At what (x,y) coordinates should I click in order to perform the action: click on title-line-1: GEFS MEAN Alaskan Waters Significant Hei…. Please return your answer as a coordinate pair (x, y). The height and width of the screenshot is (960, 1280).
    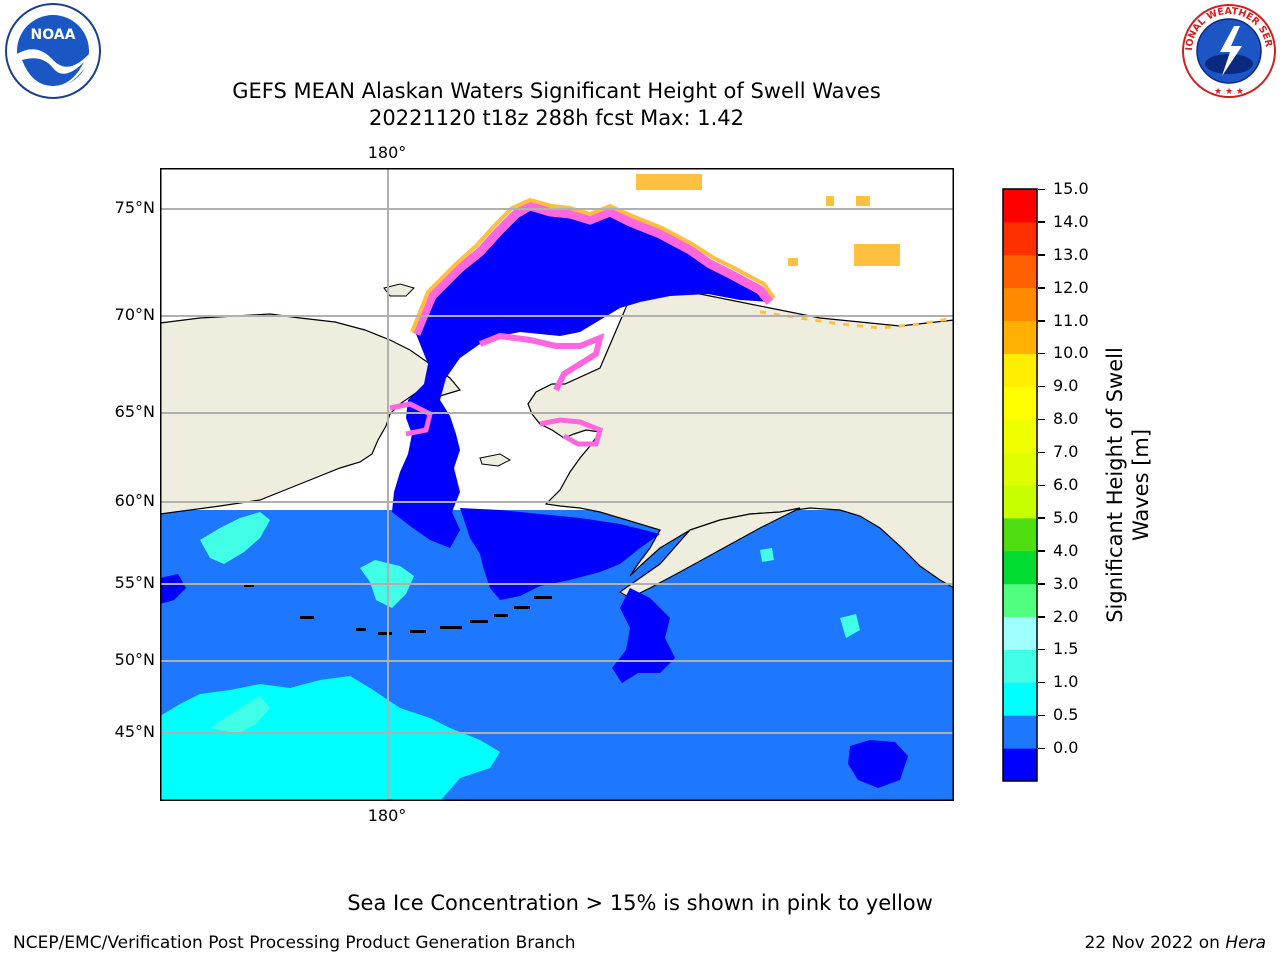
    Looking at the image, I should click on (556, 91).